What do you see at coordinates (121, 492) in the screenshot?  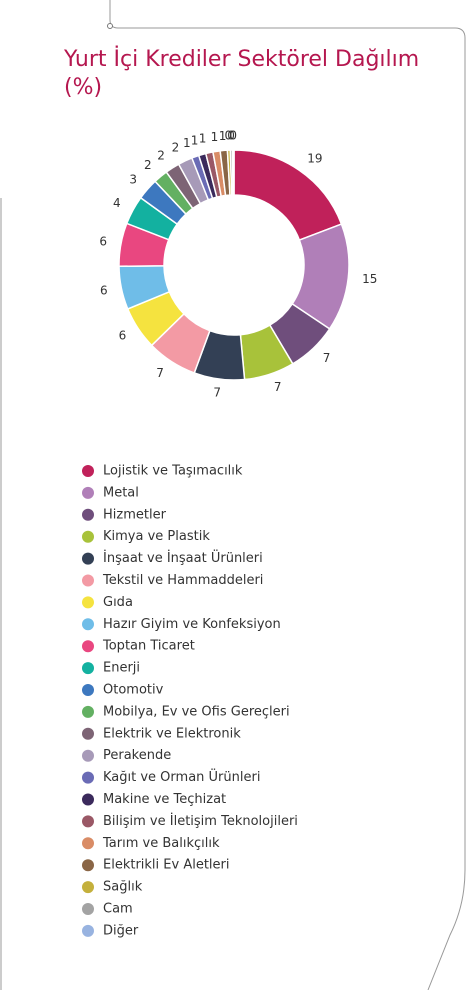 I see `legend-label: Metal` at bounding box center [121, 492].